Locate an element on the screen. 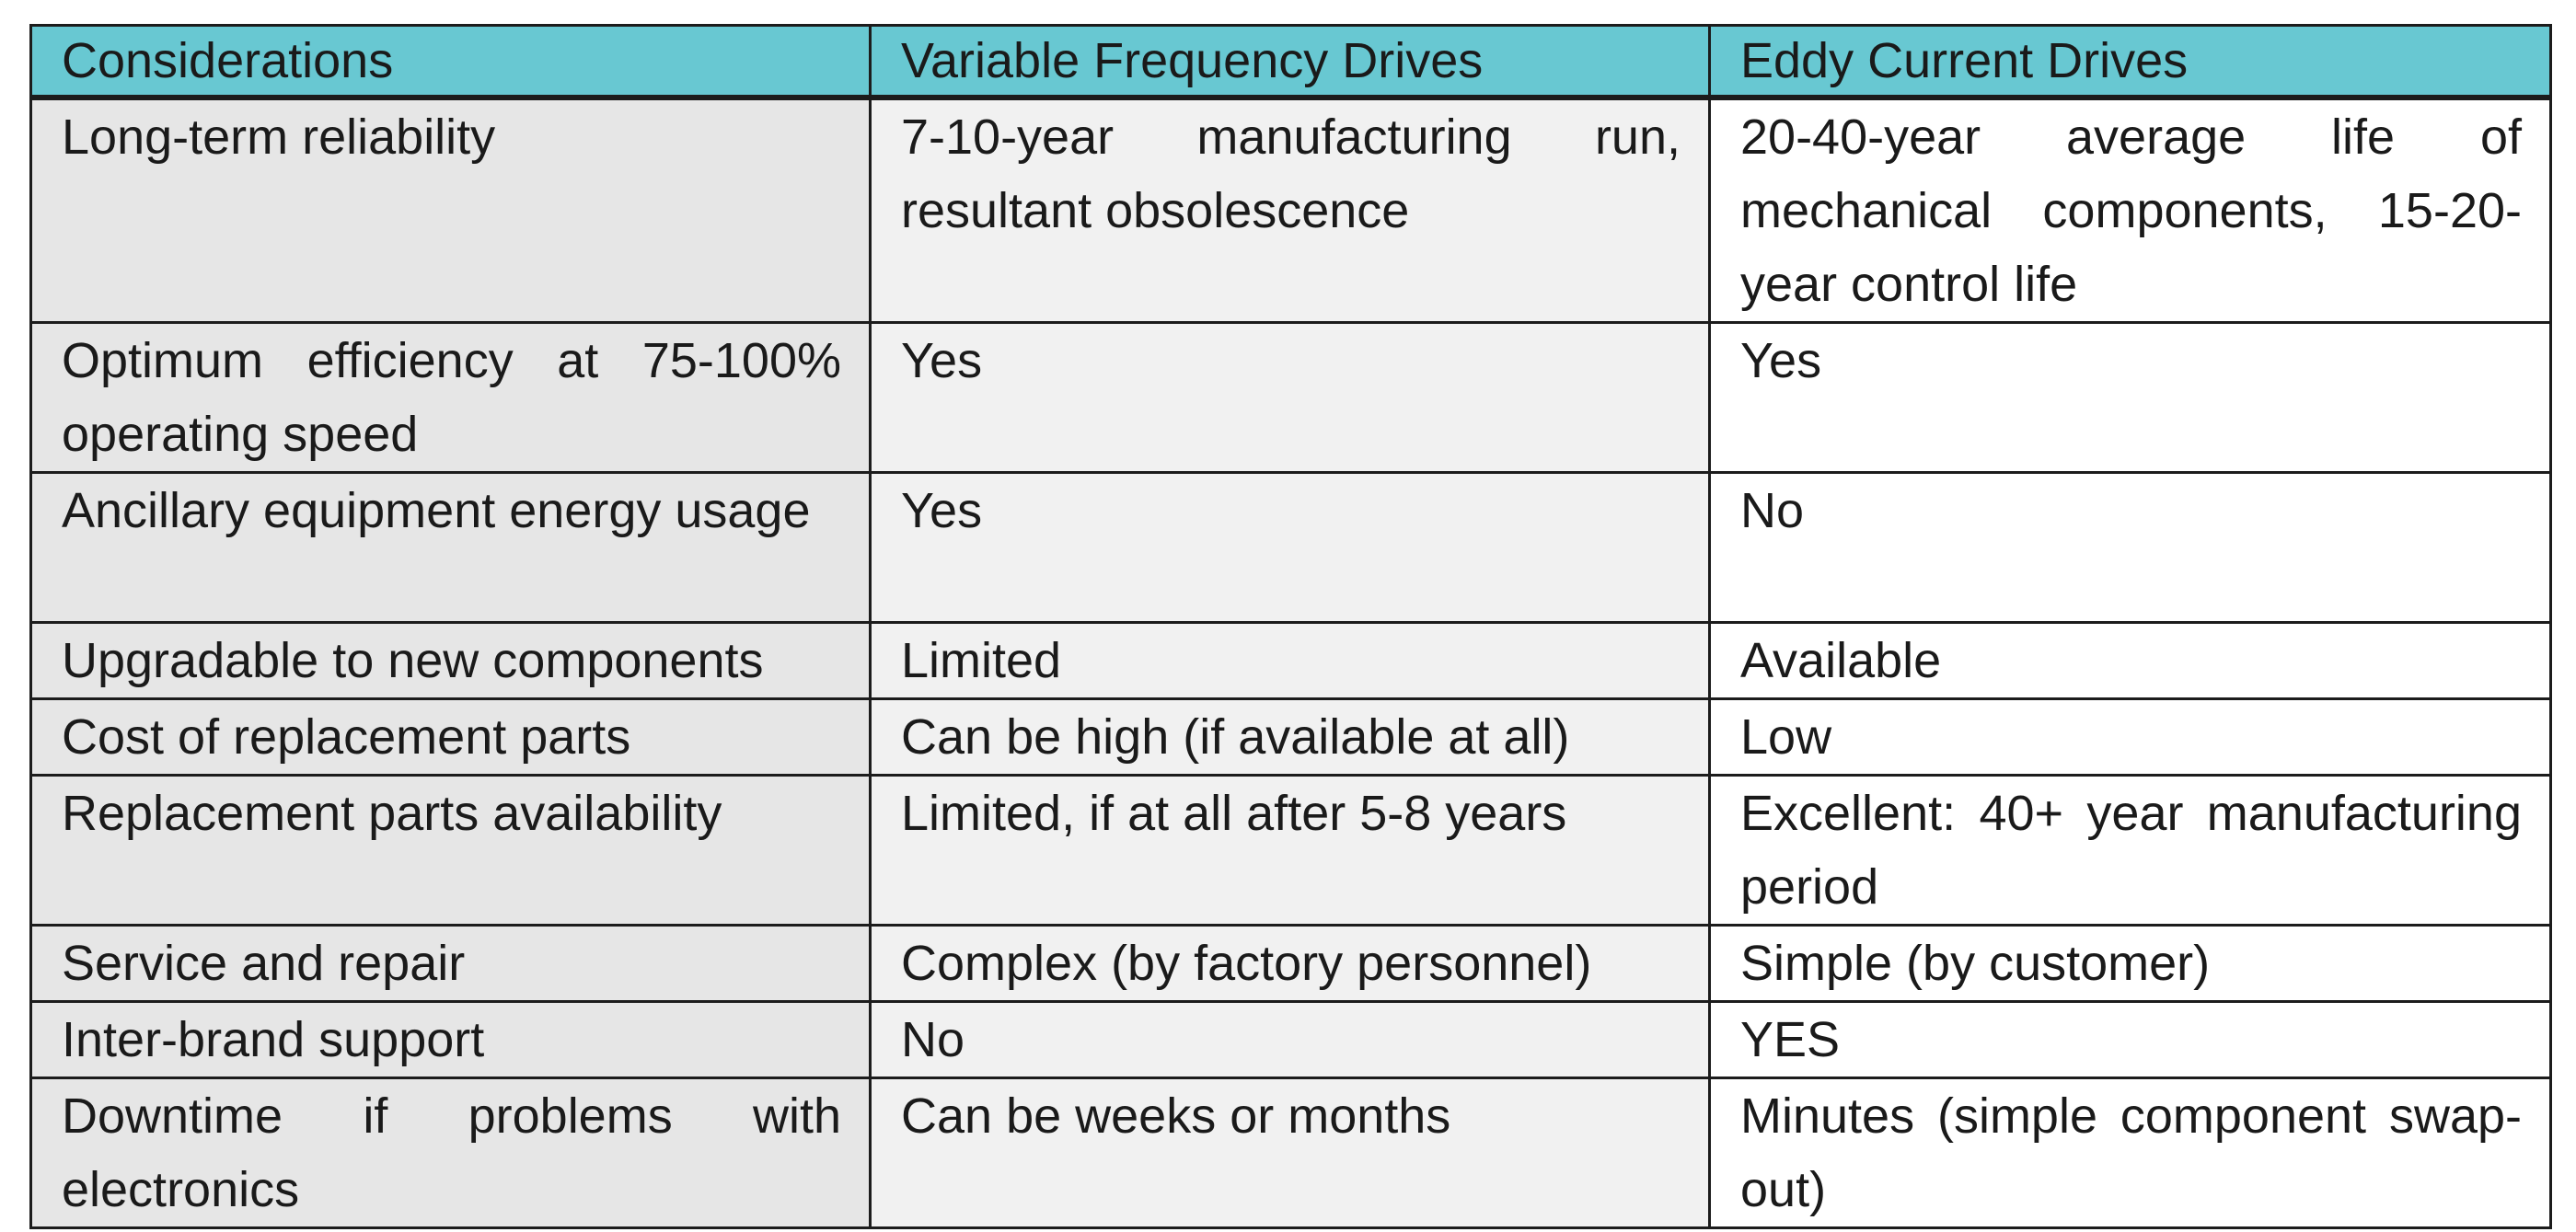 The height and width of the screenshot is (1232, 2576). eddy-cell: Excellent: 40+ year manufacturing period is located at coordinates (2130, 850).